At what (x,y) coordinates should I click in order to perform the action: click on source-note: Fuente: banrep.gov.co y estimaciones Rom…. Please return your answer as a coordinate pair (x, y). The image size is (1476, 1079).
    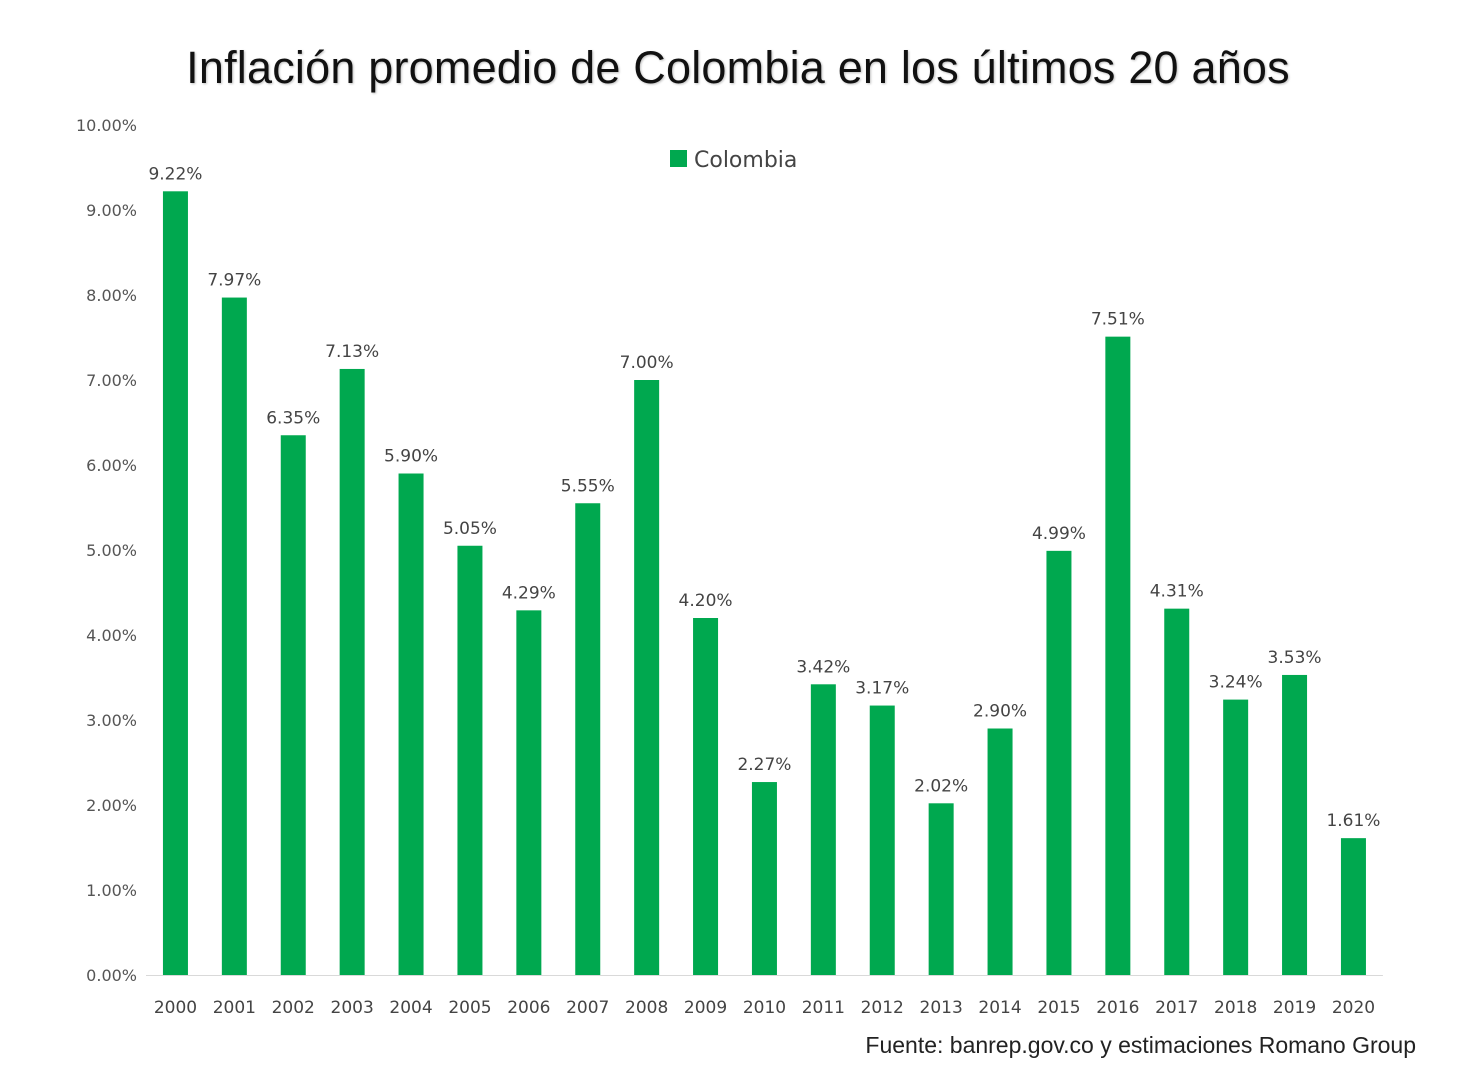
    Looking at the image, I should click on (1140, 1045).